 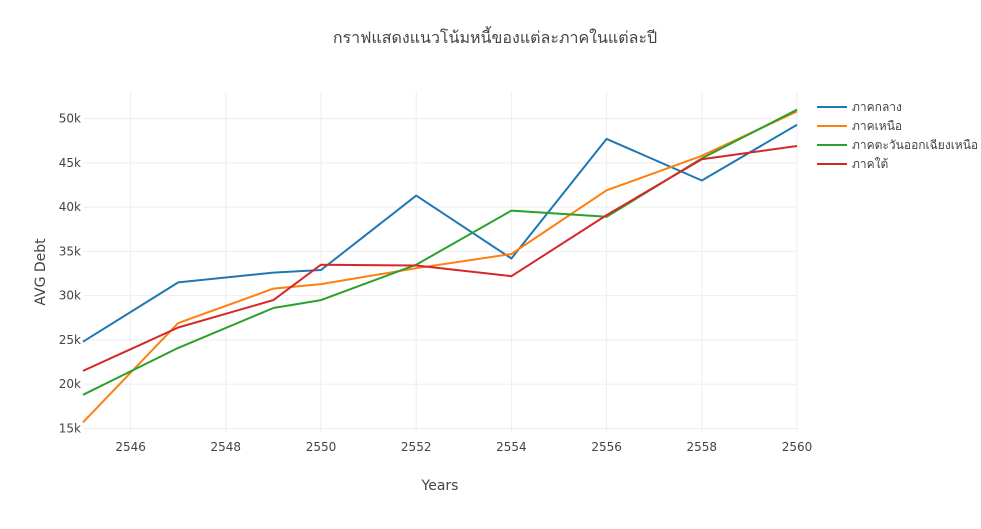 I want to click on legend-item: ภาคกลาง, so click(x=859, y=107).